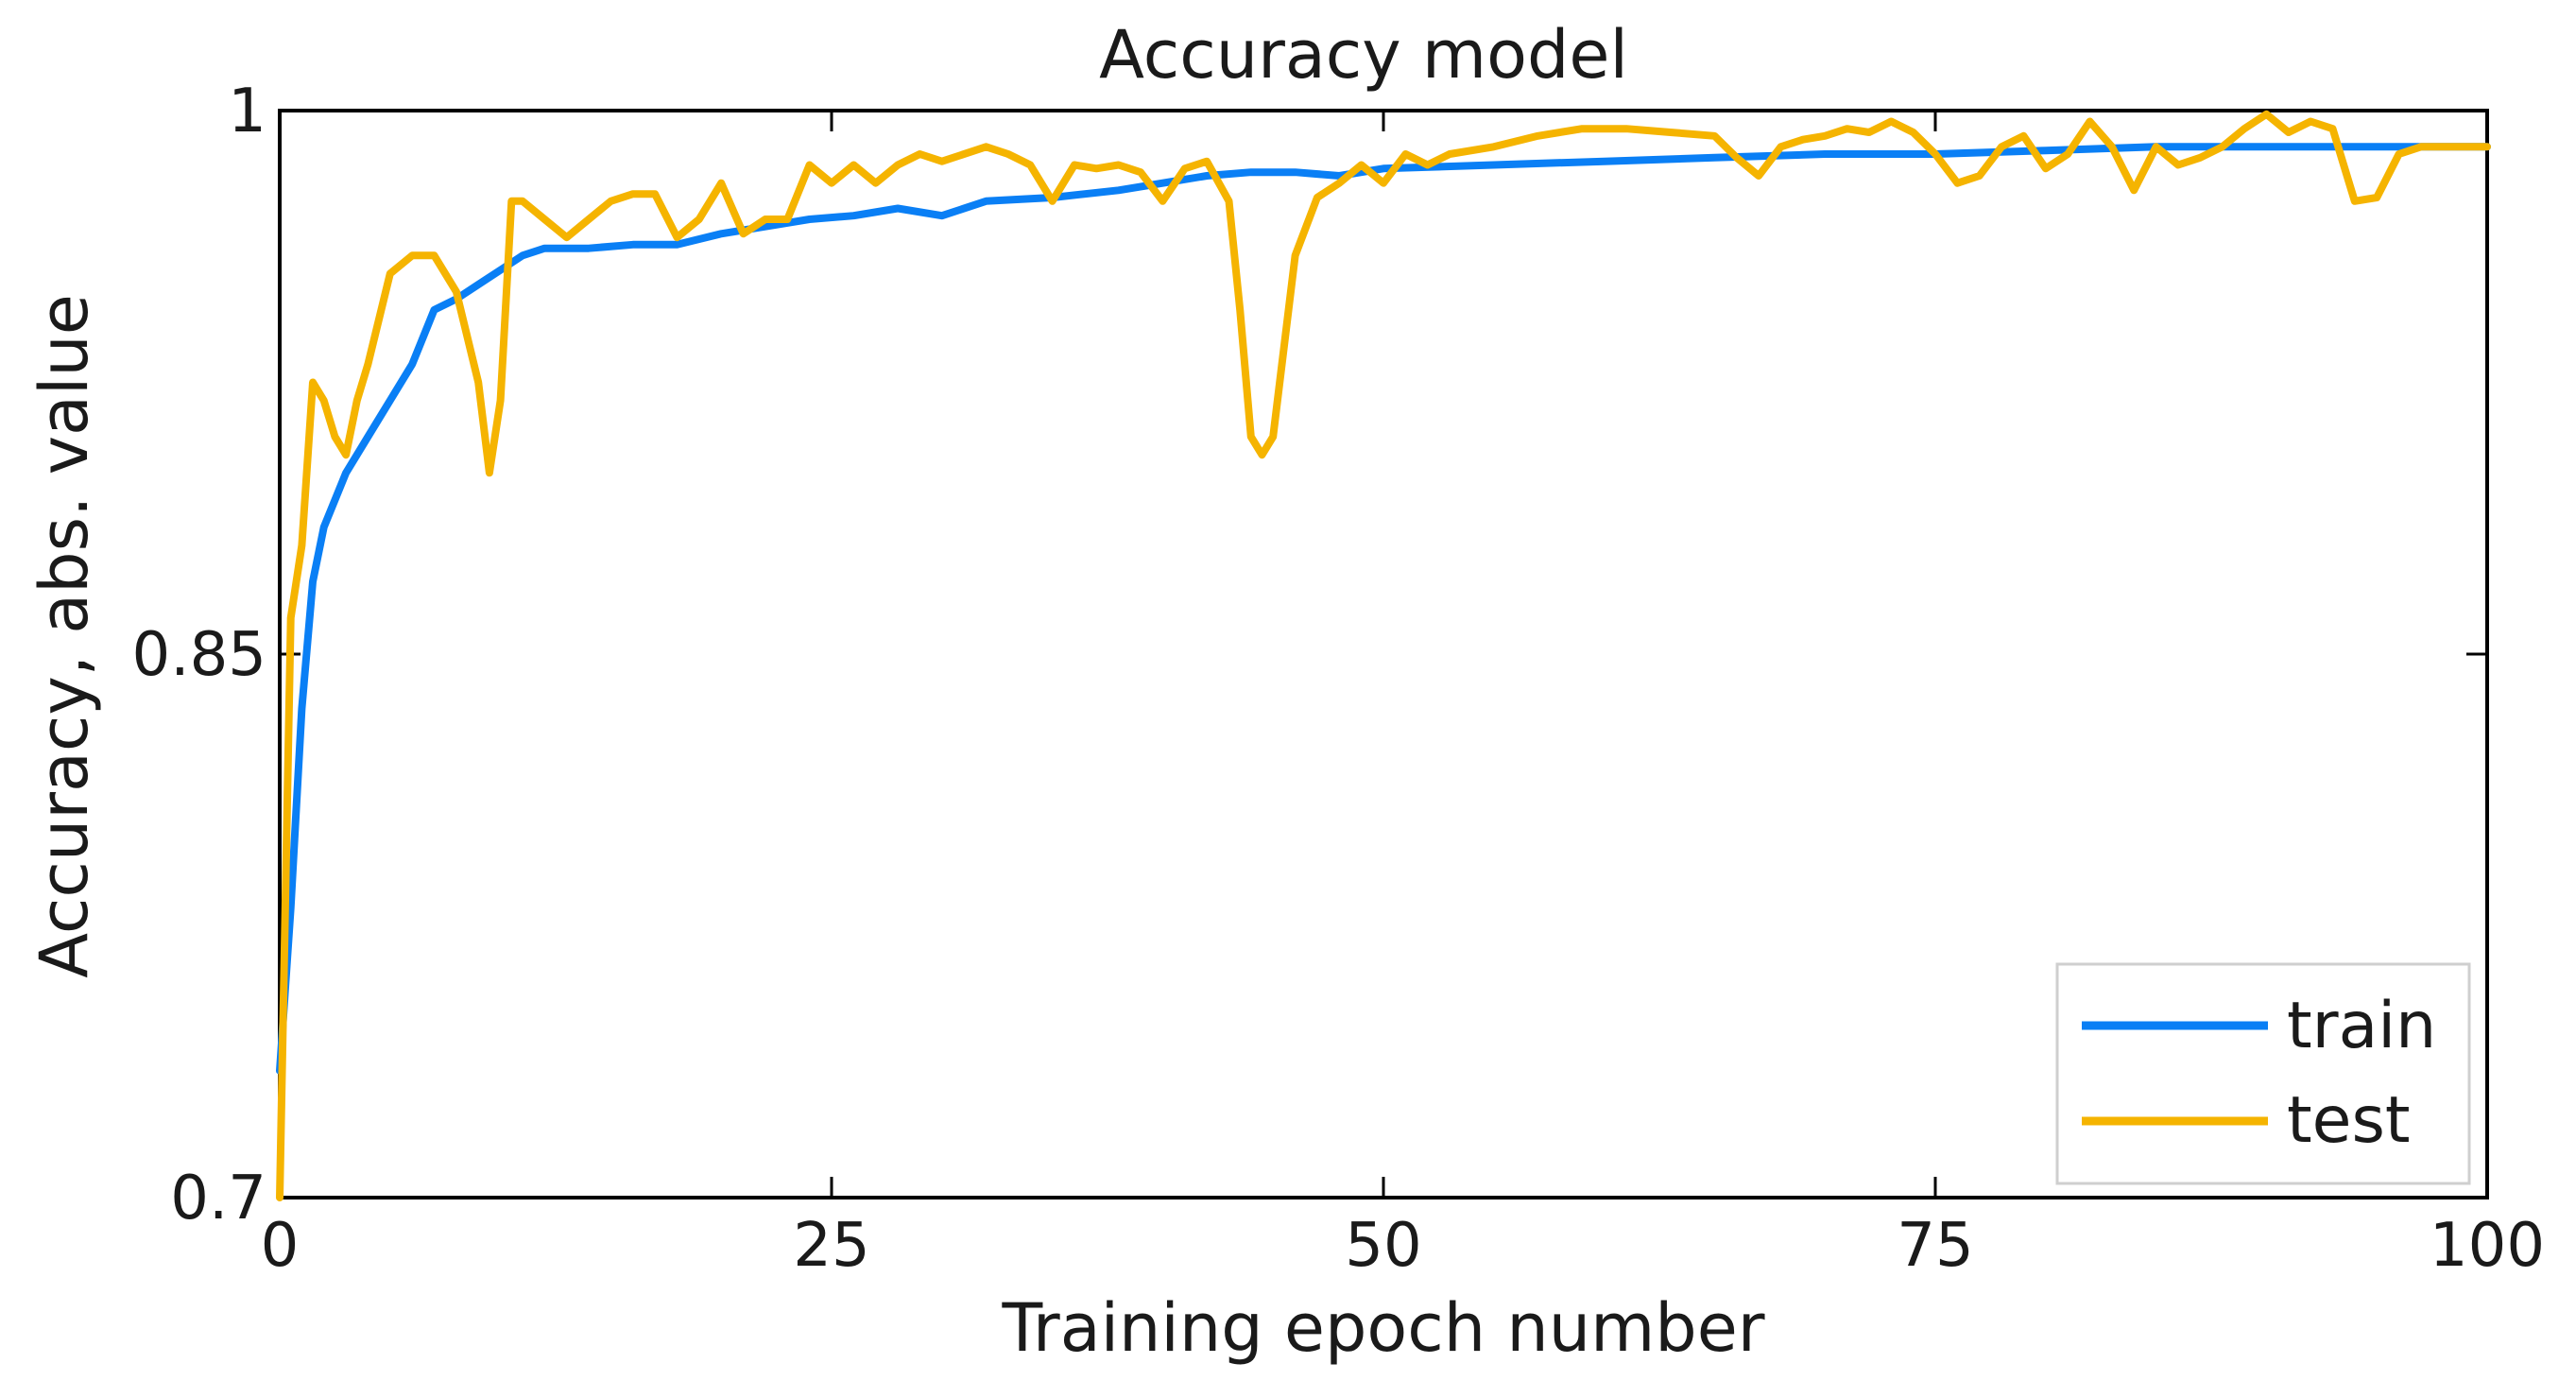 The height and width of the screenshot is (1398, 2576). I want to click on x-tick-labels: 0 25 50 75 100, so click(1403, 1246).